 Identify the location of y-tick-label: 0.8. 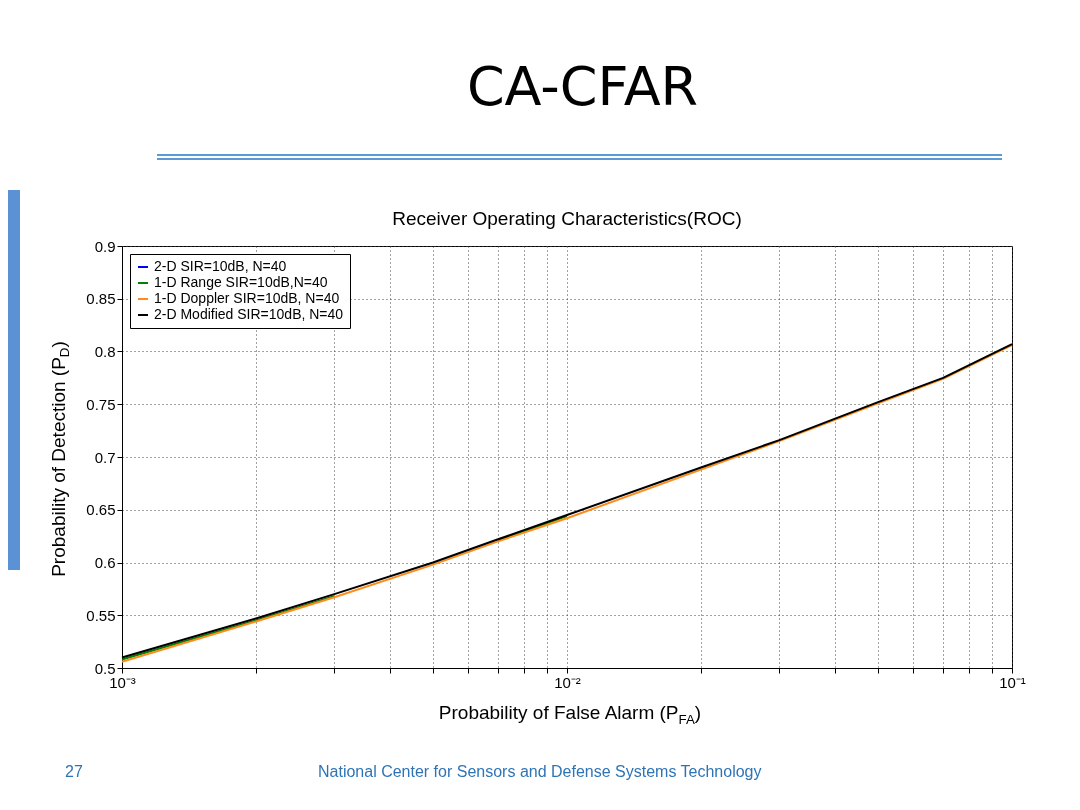
(105, 351).